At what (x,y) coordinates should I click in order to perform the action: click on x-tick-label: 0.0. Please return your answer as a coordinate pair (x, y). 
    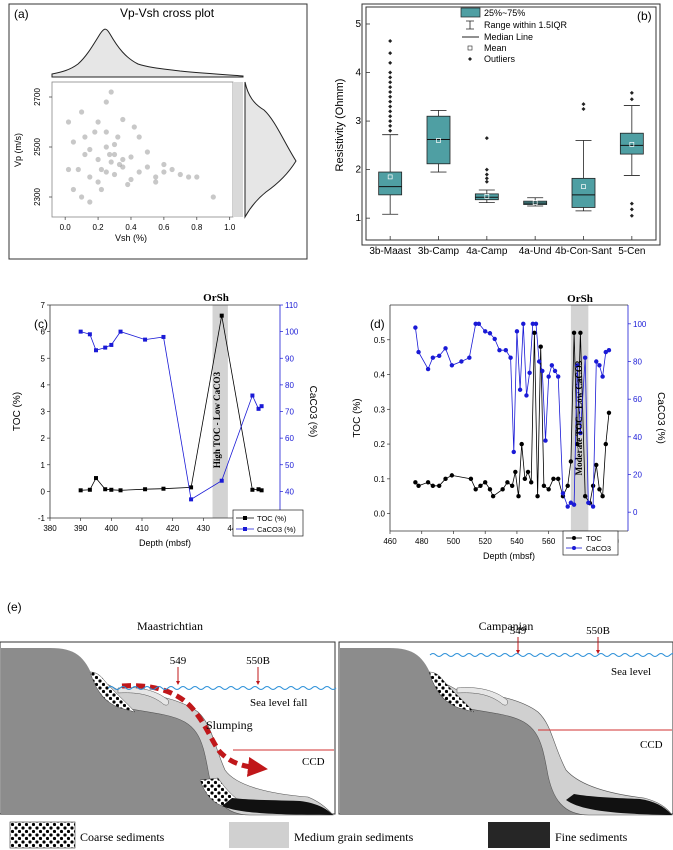
    Looking at the image, I should click on (66, 227).